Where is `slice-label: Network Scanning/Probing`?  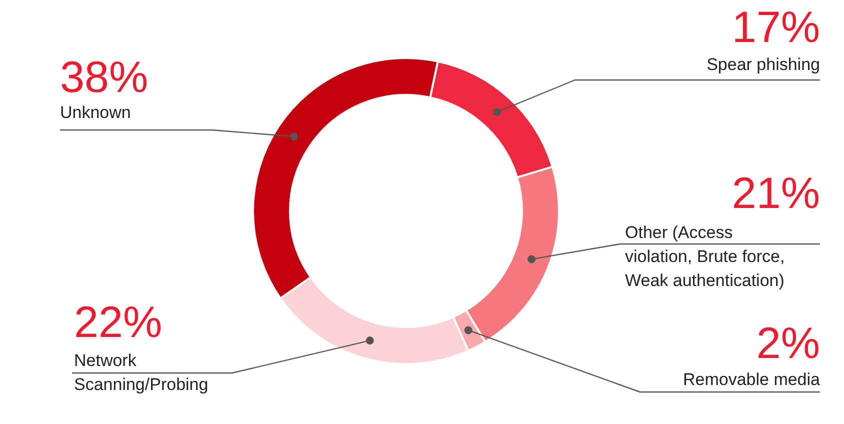 slice-label: Network Scanning/Probing is located at coordinates (141, 372).